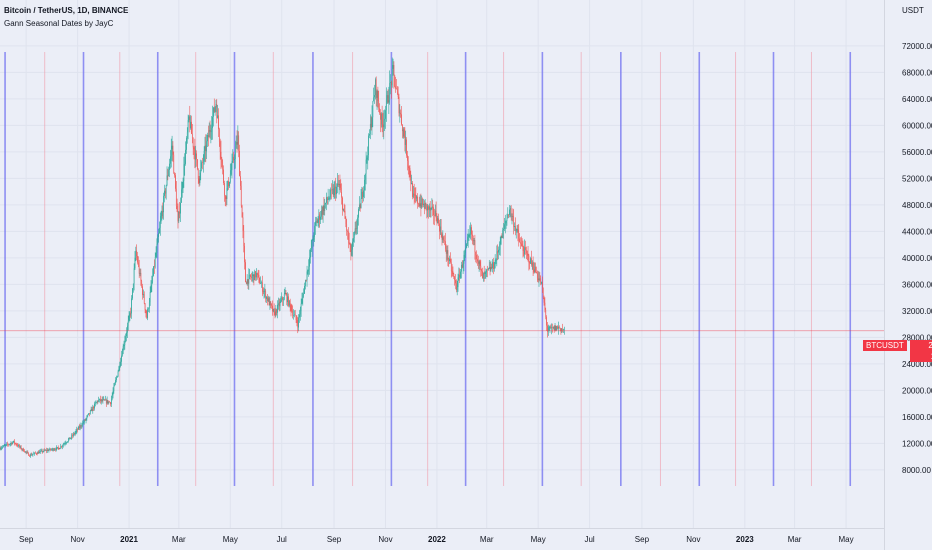 Image resolution: width=932 pixels, height=550 pixels. What do you see at coordinates (59, 23) in the screenshot?
I see `indicator-name: Gann Seasonal Dates by JayC` at bounding box center [59, 23].